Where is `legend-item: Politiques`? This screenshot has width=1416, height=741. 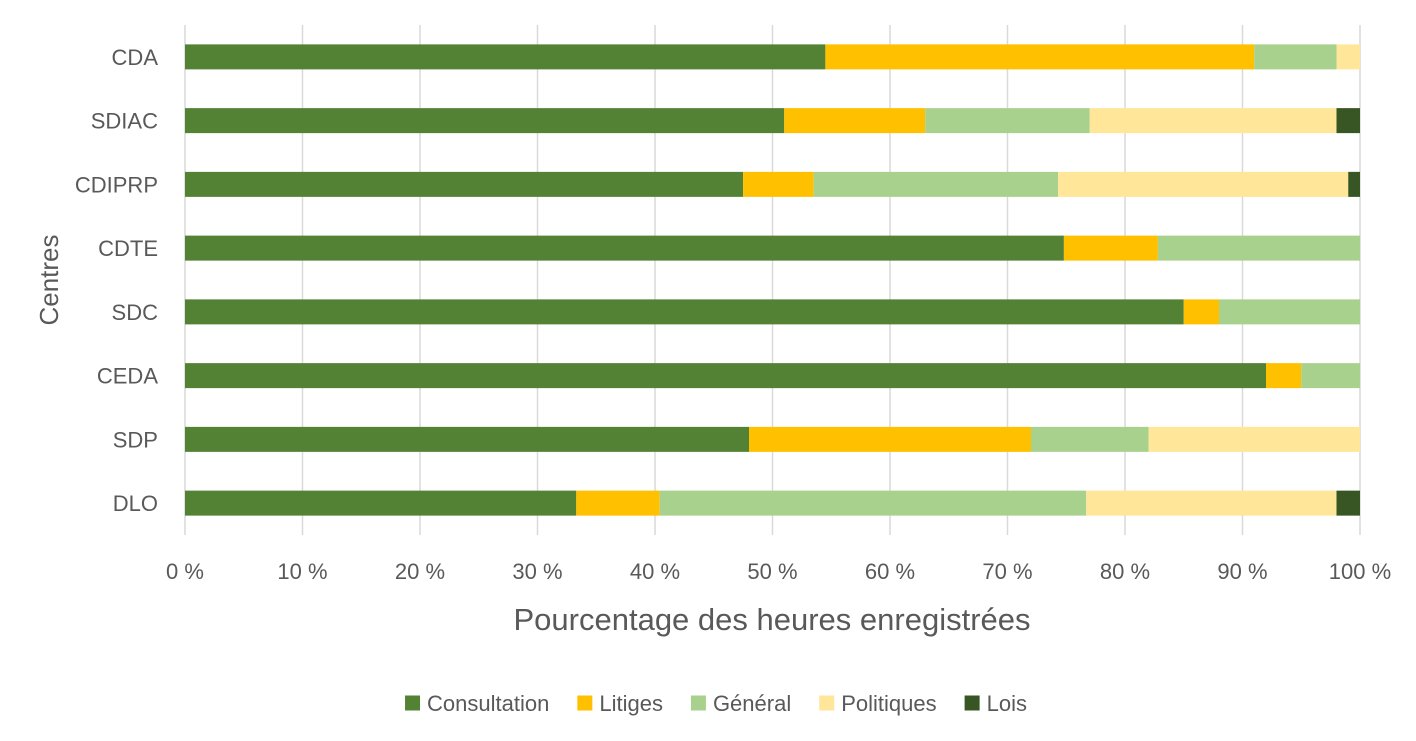 legend-item: Politiques is located at coordinates (878, 703).